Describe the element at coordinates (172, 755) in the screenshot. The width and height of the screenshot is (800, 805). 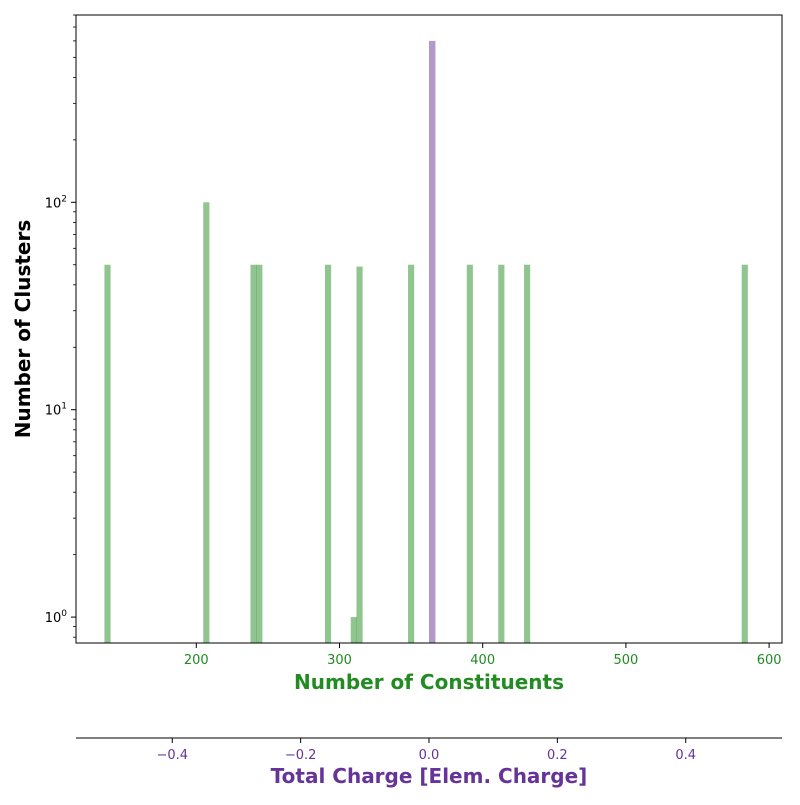
I see `x-tick-label-charge-0: −0.4` at that location.